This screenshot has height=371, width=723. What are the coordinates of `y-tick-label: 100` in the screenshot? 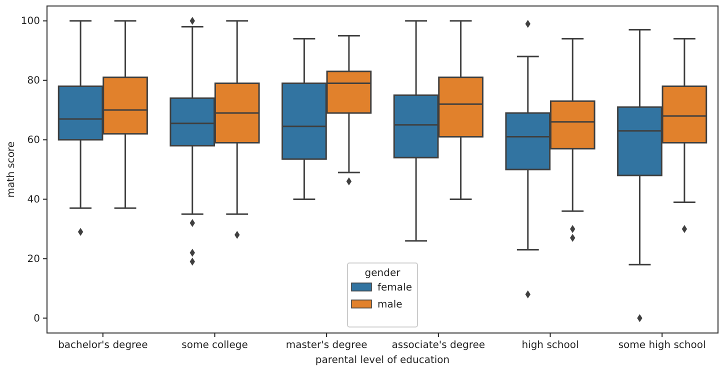 It's located at (30, 22).